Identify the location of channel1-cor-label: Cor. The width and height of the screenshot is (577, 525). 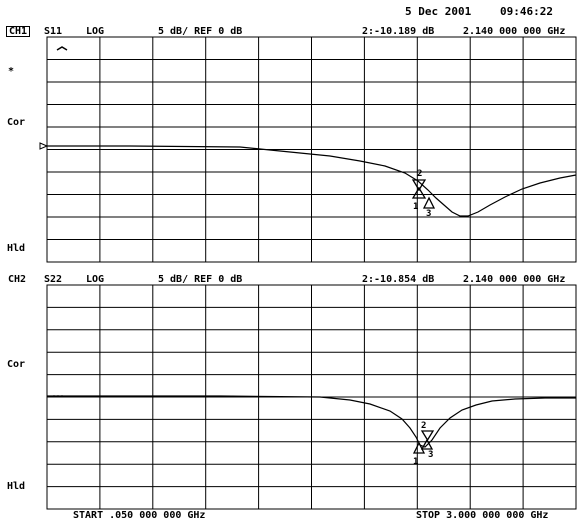
(16, 122).